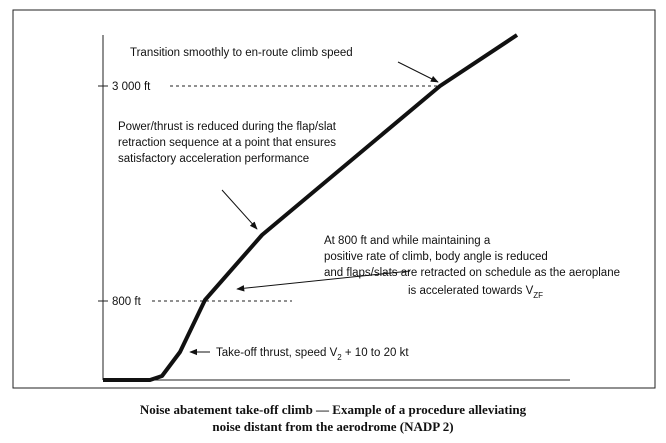  What do you see at coordinates (213, 159) in the screenshot?
I see `annotation: satisfactory acceleration performance` at bounding box center [213, 159].